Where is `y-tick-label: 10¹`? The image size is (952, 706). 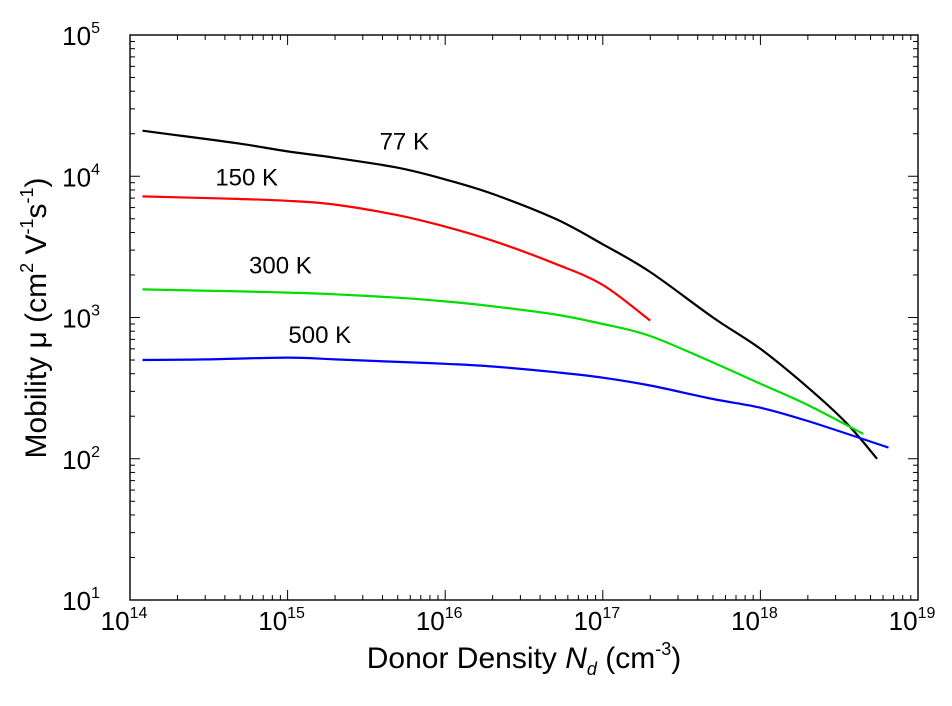 y-tick-label: 10¹ is located at coordinates (81, 600).